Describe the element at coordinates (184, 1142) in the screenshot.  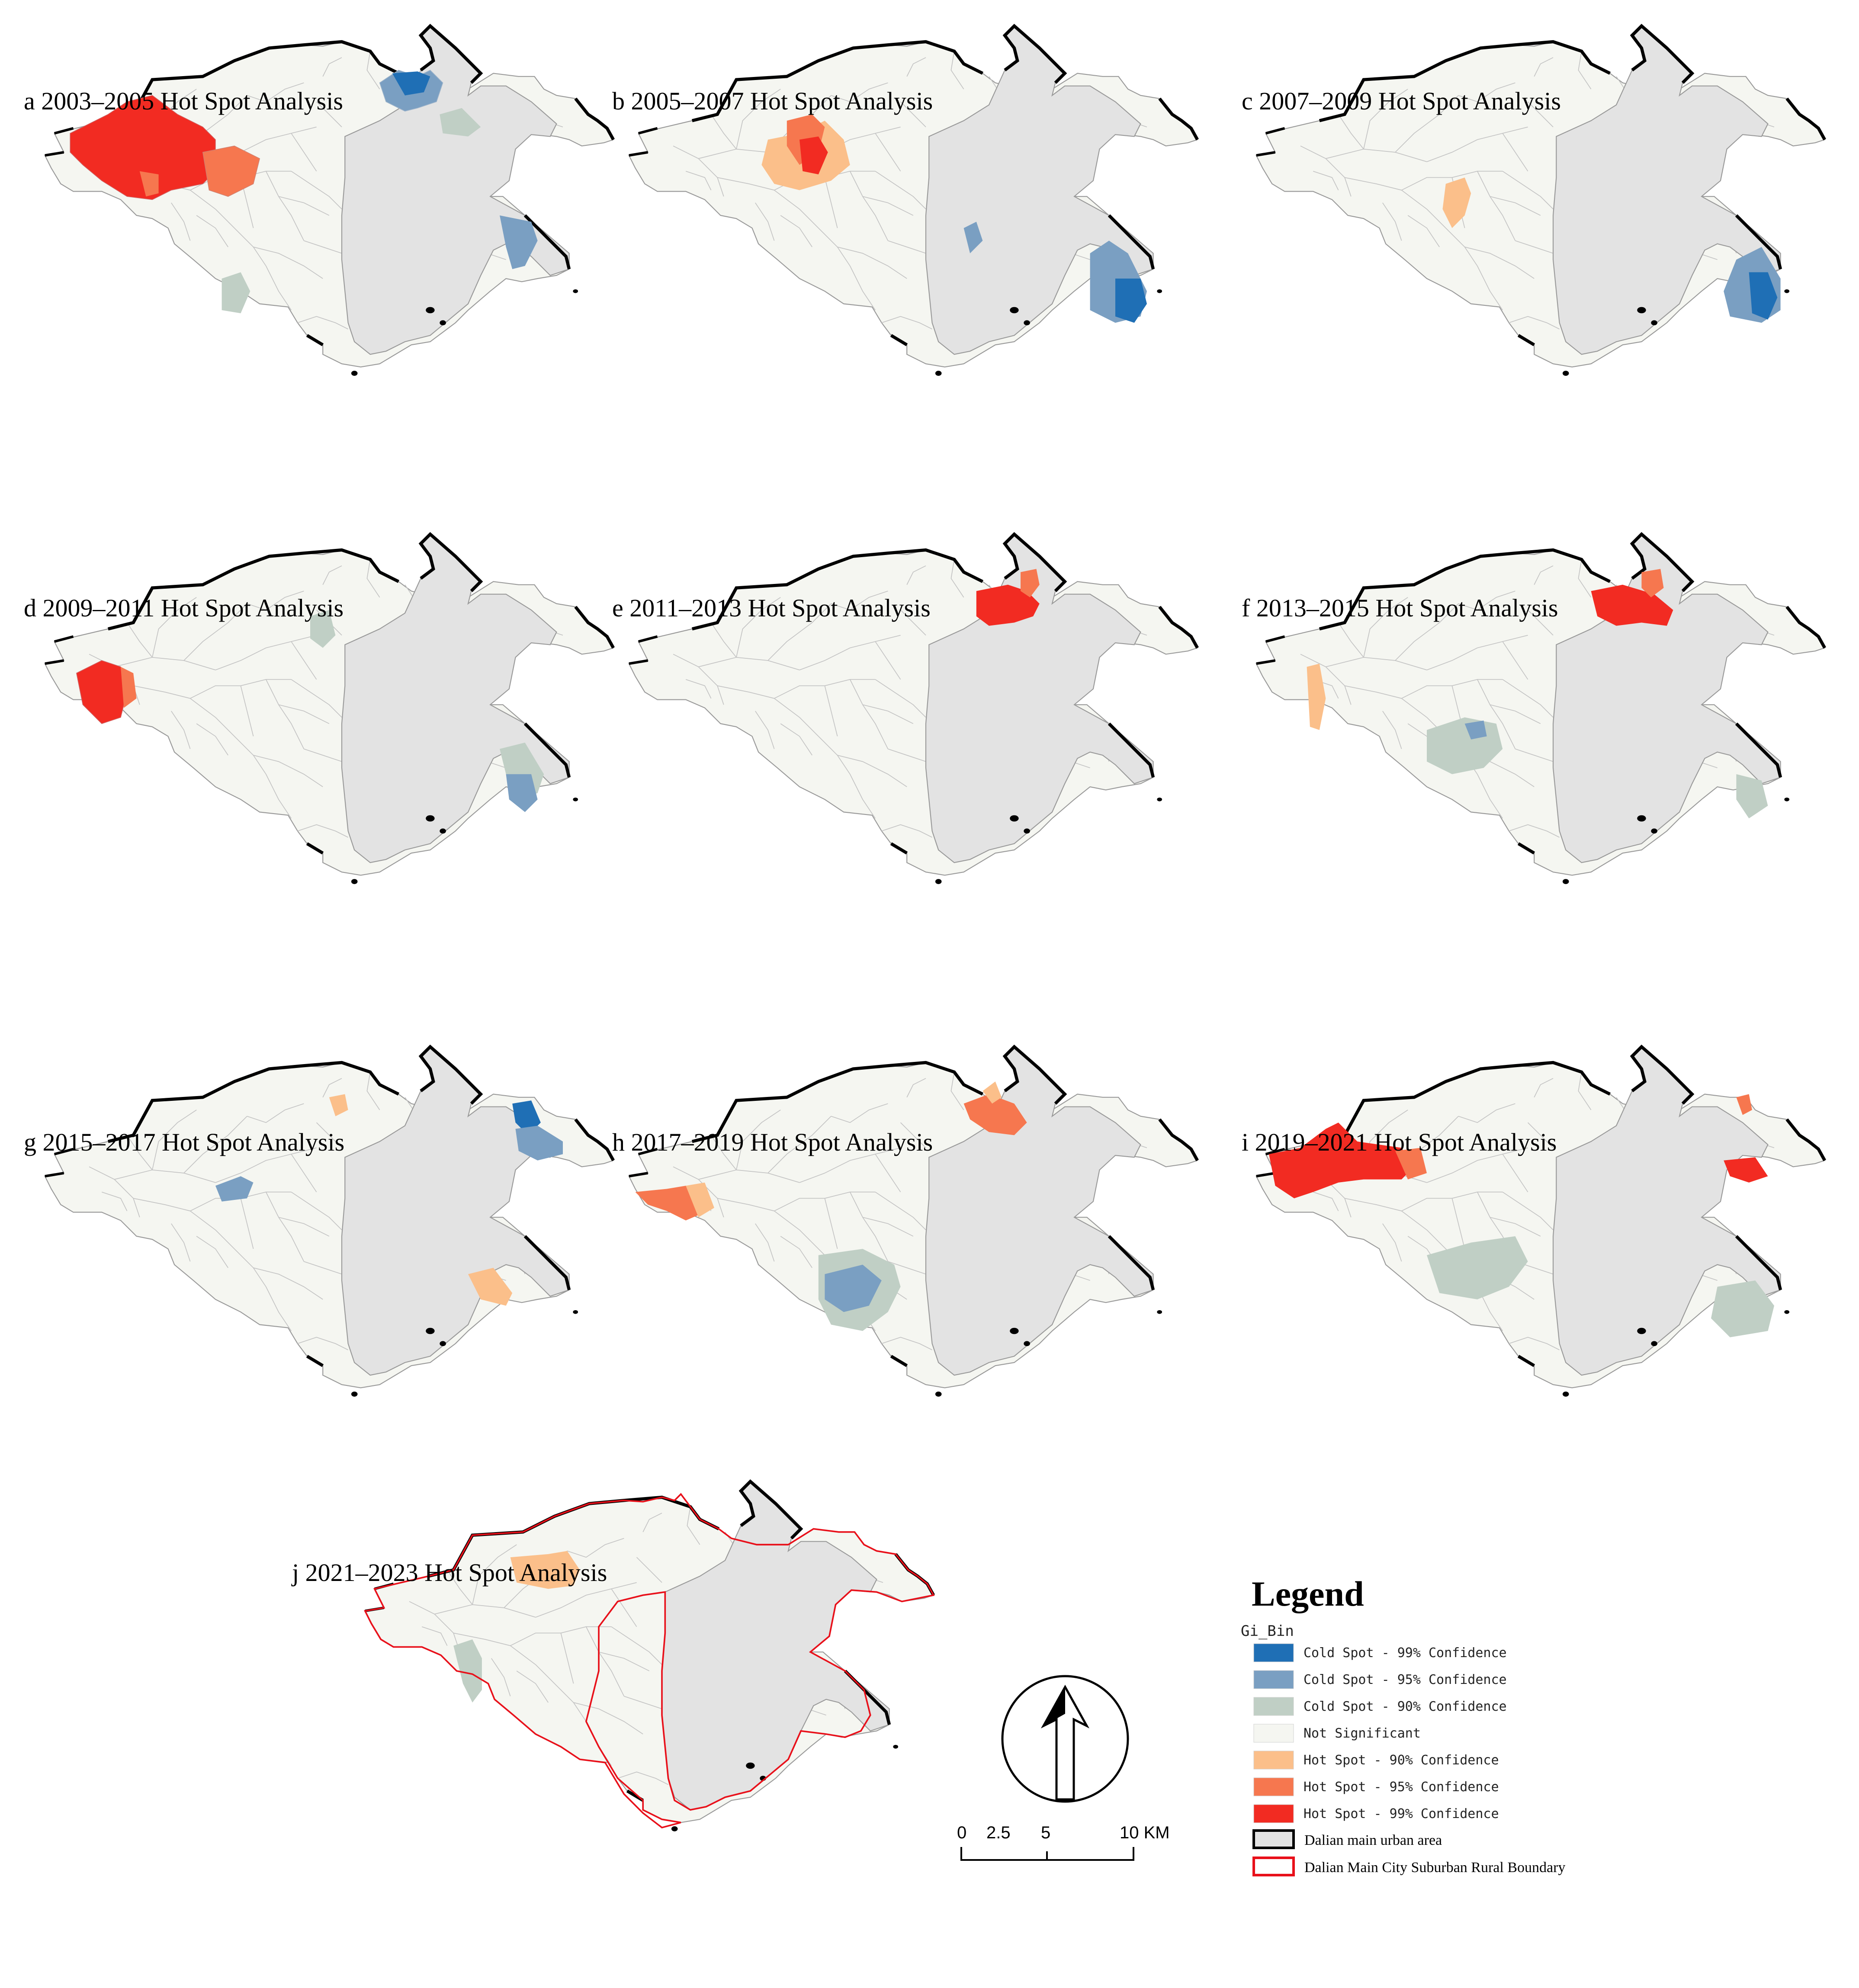
I see `panel-title-g: g 2015–2017 Hot Spot Analysis` at that location.